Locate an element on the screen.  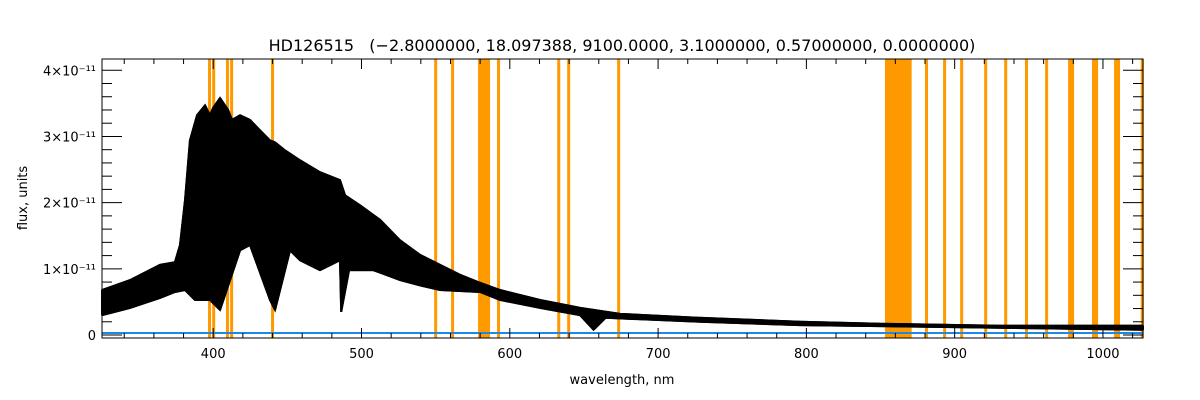
x-tick-label: 500 is located at coordinates (361, 354).